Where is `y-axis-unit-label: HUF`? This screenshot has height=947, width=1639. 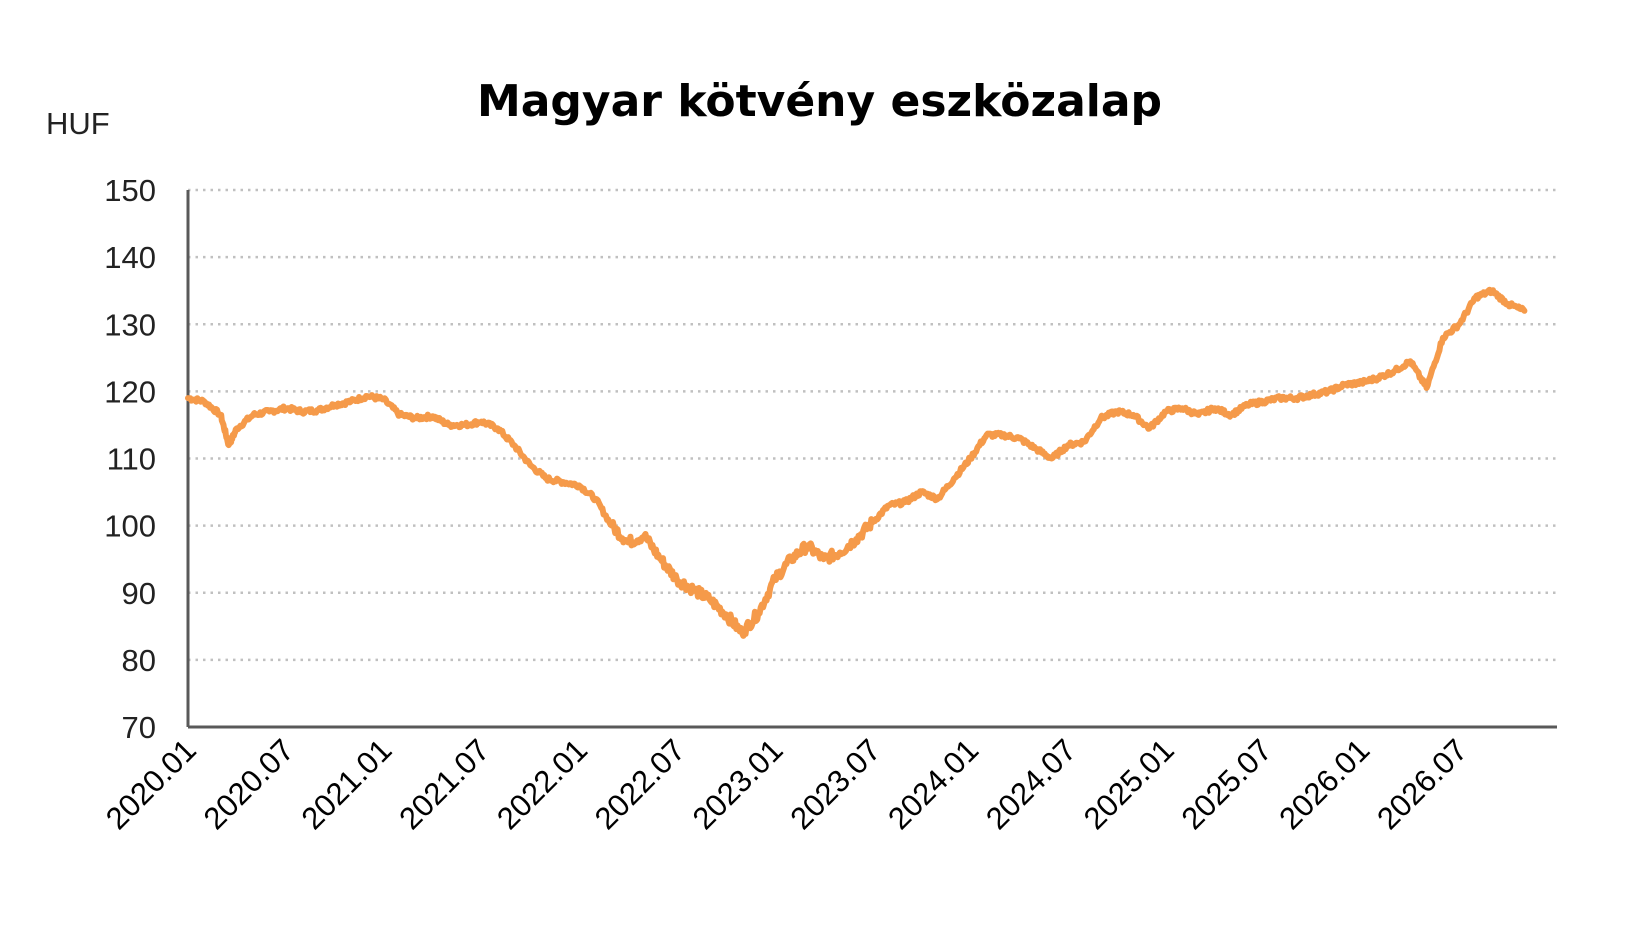
y-axis-unit-label: HUF is located at coordinates (78, 123).